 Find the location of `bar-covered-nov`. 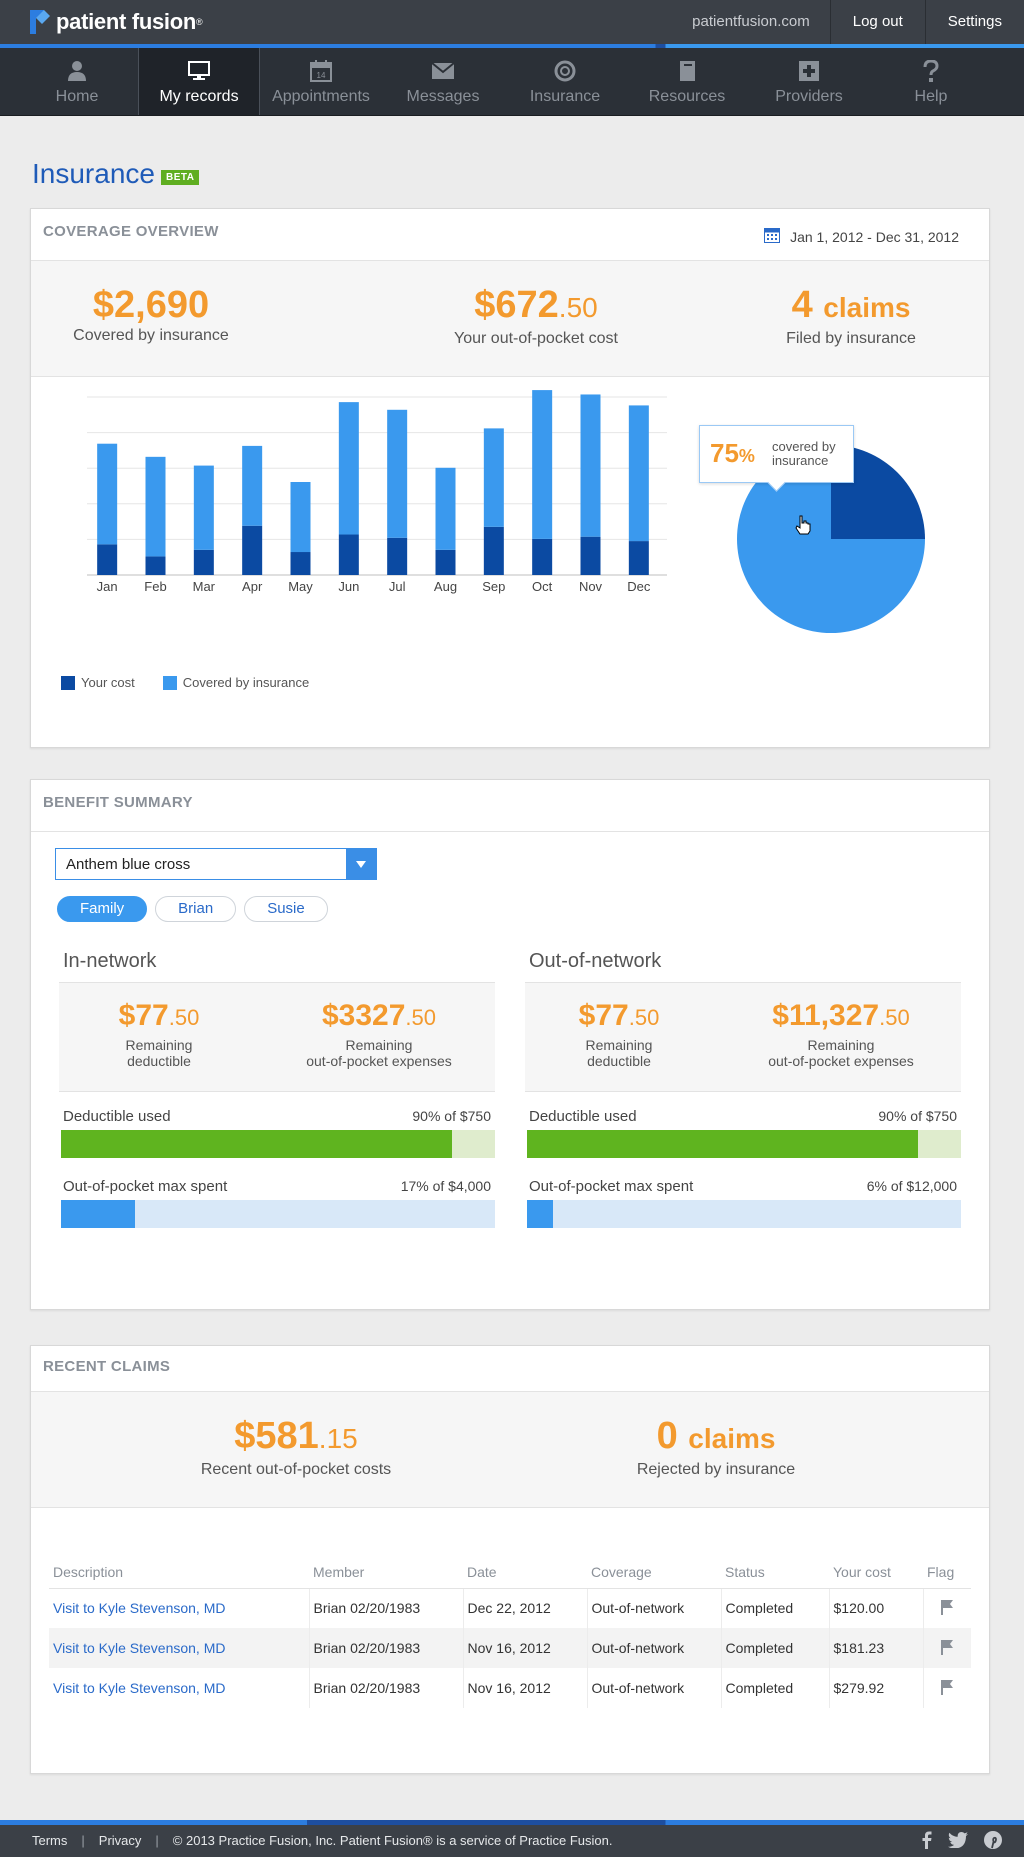

bar-covered-nov is located at coordinates (590, 465).